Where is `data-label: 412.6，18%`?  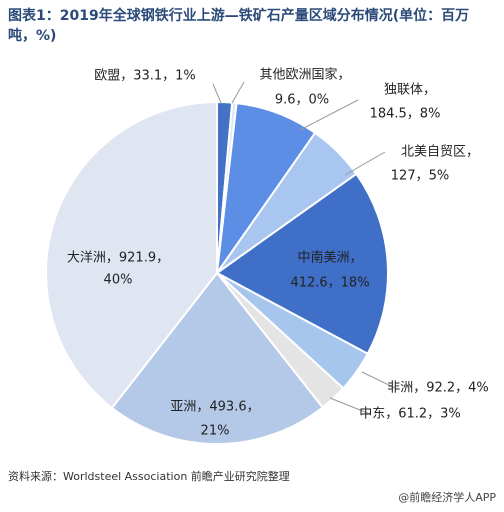
data-label: 412.6，18% is located at coordinates (329, 283).